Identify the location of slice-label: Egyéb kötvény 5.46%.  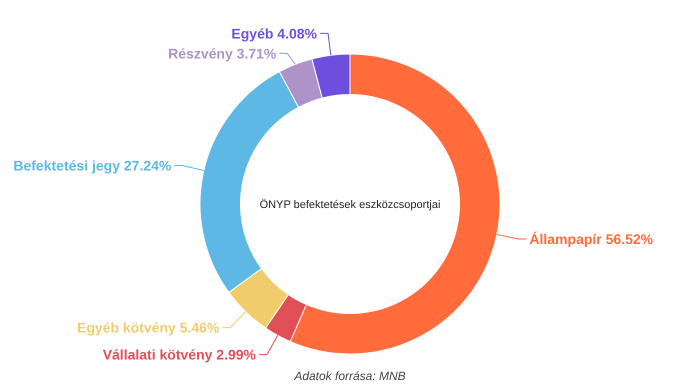
(148, 327).